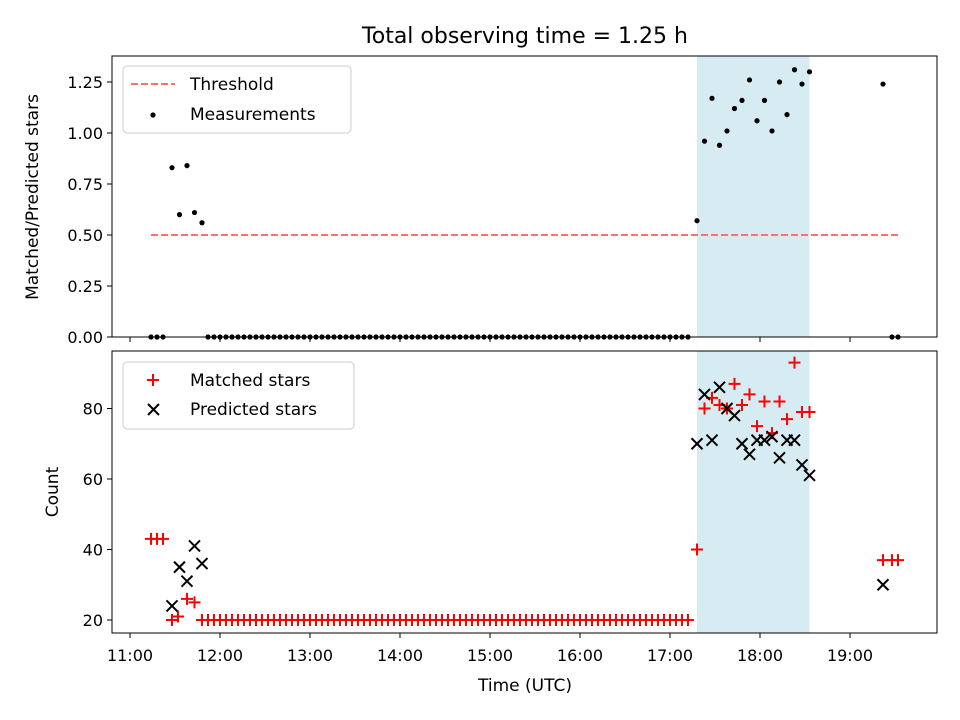 This screenshot has height=720, width=960. Describe the element at coordinates (490, 655) in the screenshot. I see `x-tick-label: 15:00` at that location.